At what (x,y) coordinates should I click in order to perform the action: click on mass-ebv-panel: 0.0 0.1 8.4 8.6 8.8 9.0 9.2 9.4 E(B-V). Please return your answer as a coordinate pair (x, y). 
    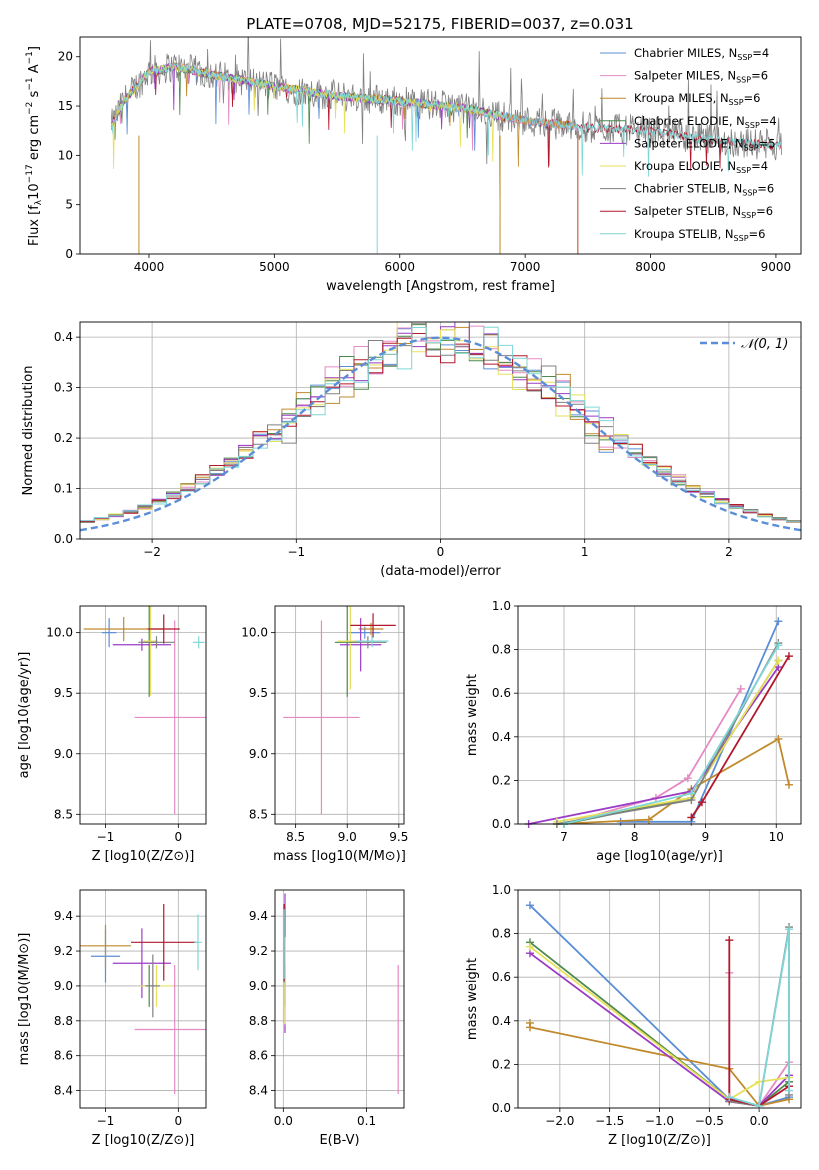
    Looking at the image, I should click on (327, 1018).